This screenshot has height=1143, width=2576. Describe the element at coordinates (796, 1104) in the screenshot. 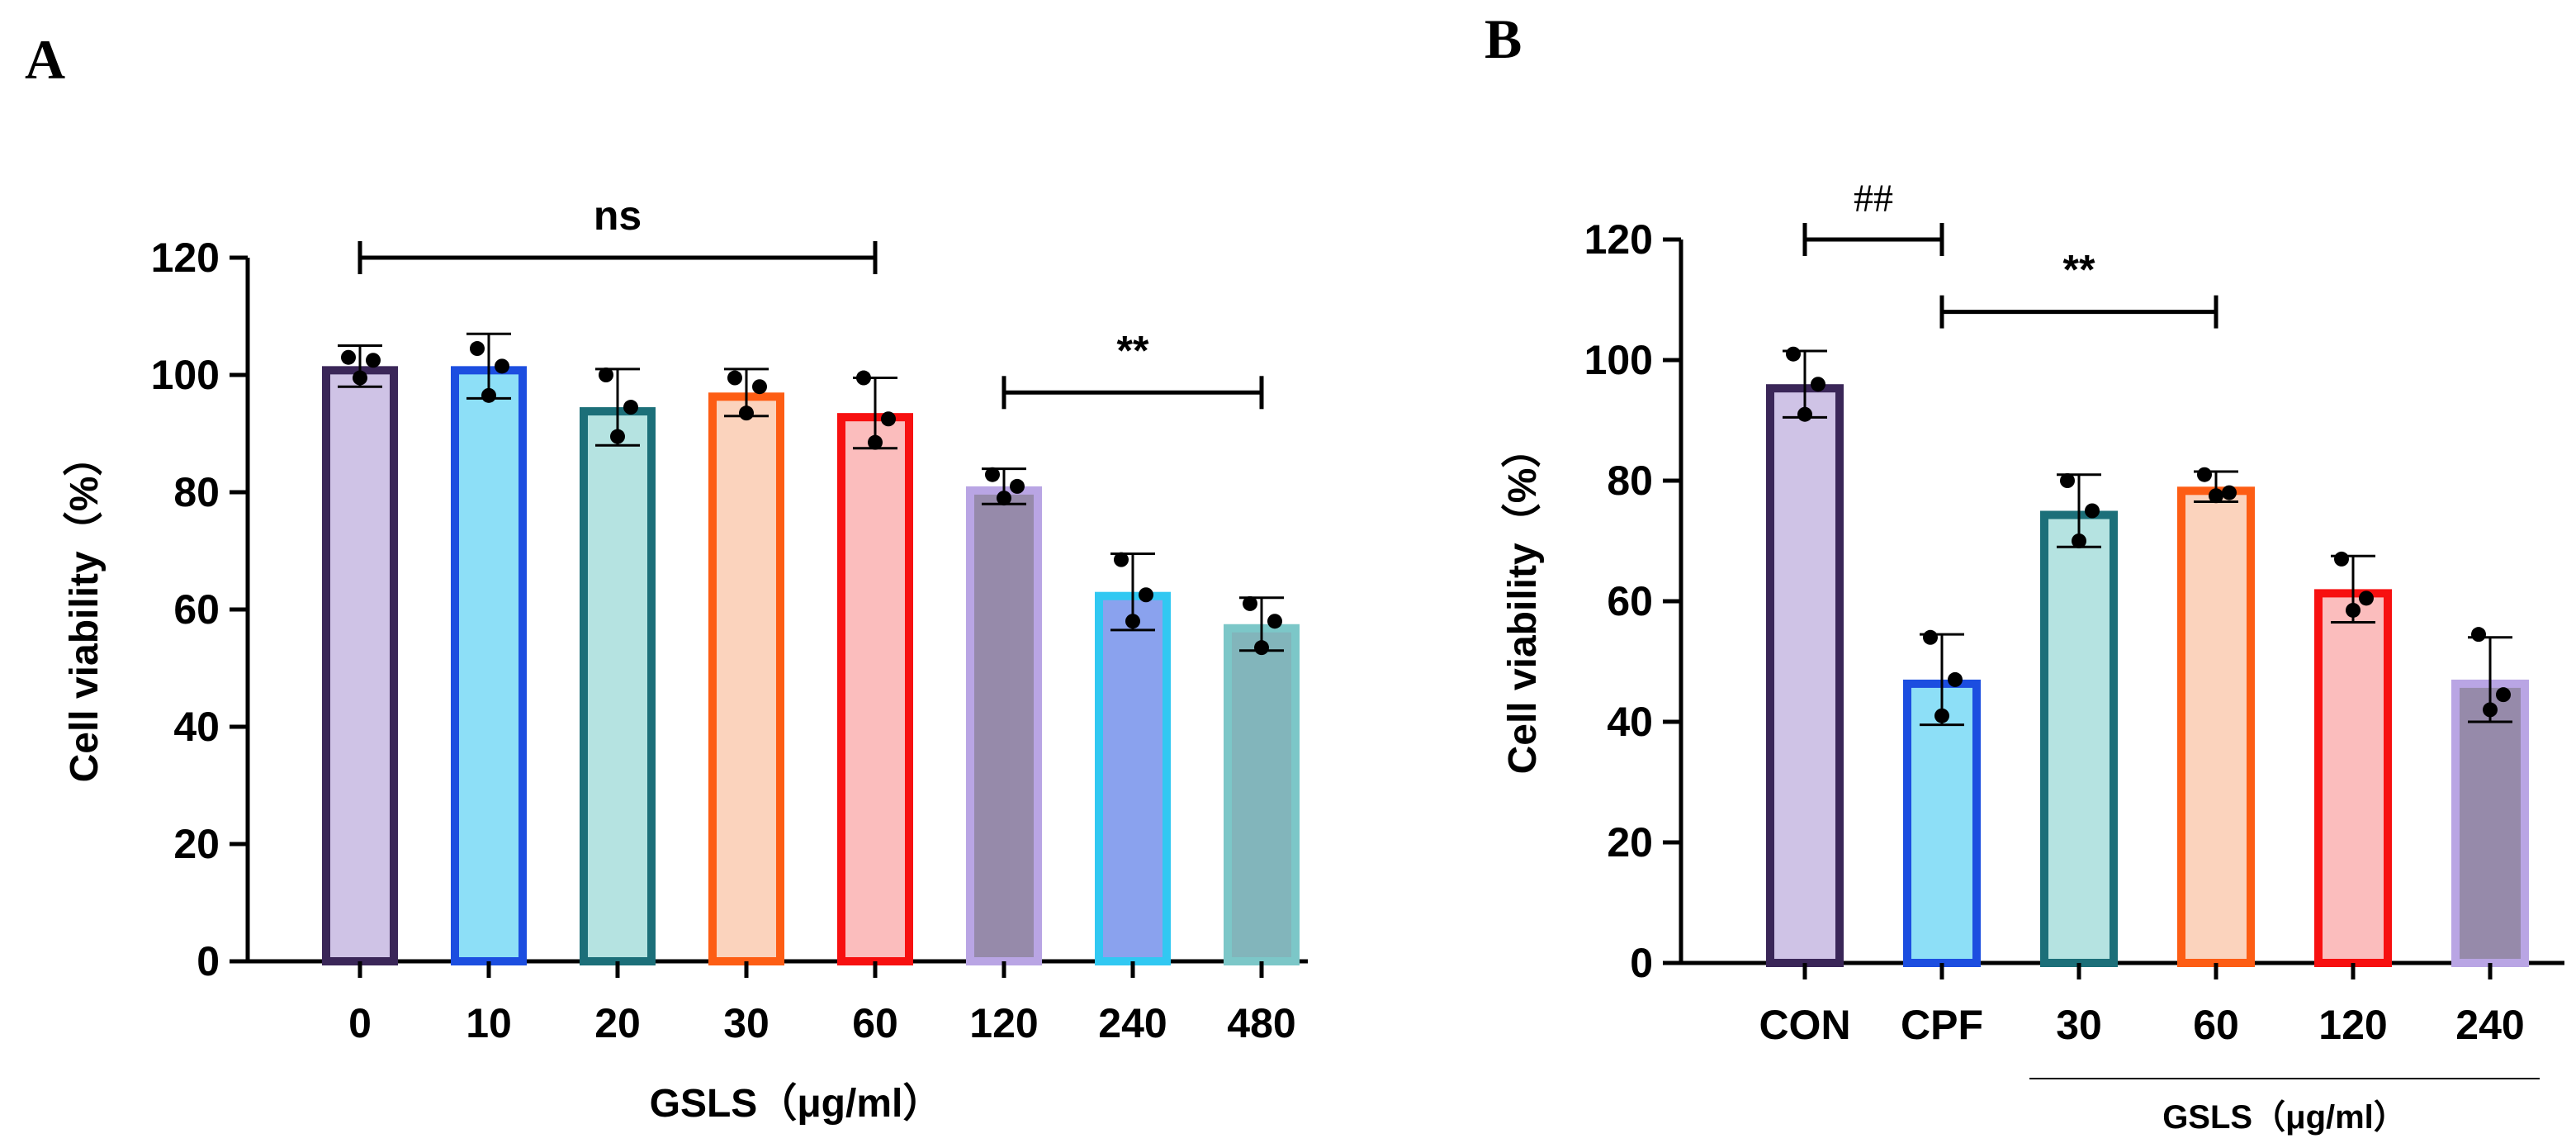

I see `x-axis-title: GSLS（μg/ml）` at that location.